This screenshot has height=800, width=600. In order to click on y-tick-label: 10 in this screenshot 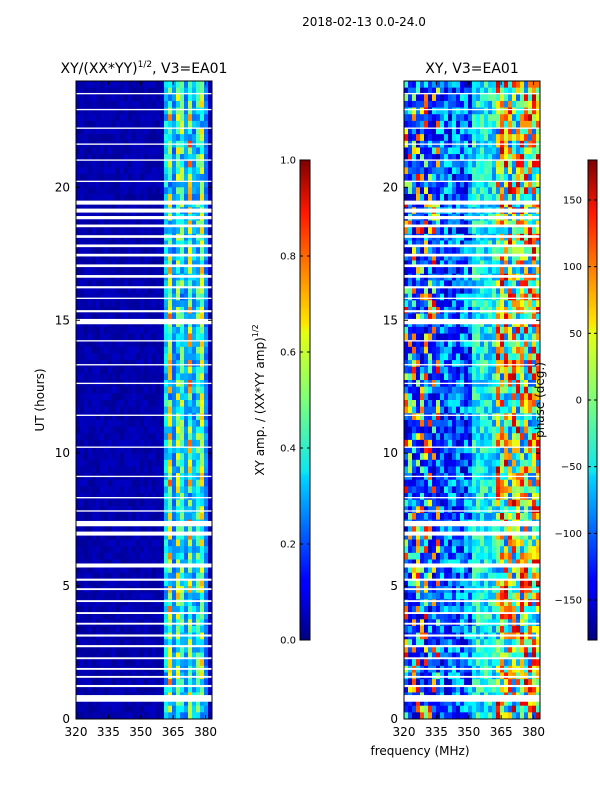, I will do `click(62, 453)`.